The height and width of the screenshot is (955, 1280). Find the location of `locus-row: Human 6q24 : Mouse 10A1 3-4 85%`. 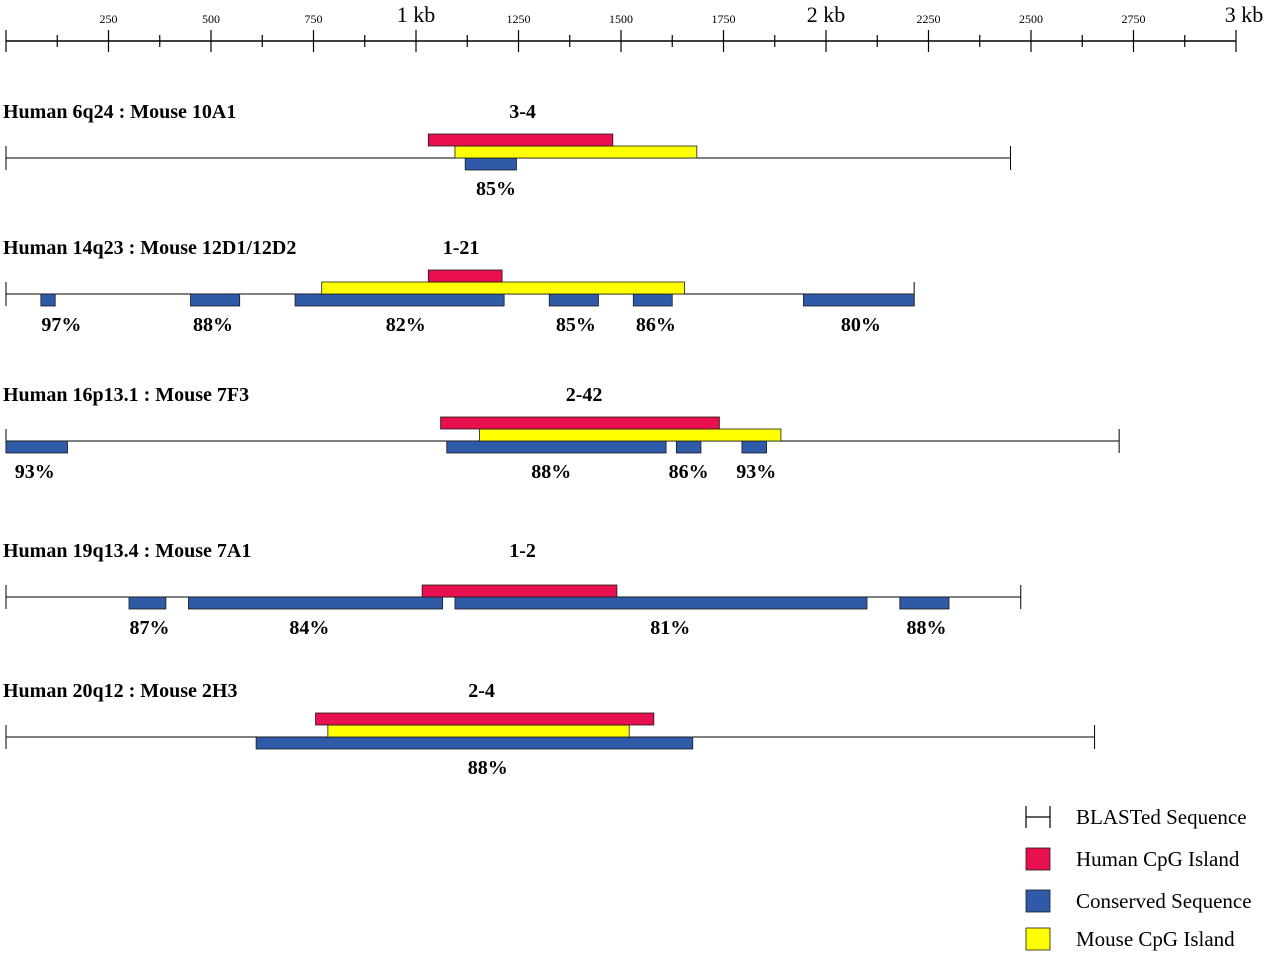

locus-row: Human 6q24 : Mouse 10A1 3-4 85% is located at coordinates (507, 150).